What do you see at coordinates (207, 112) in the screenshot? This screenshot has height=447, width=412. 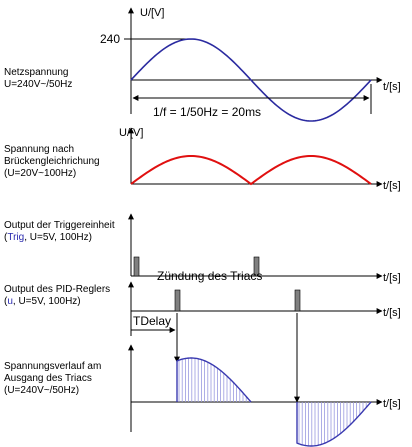 I see `period-text: 1/f = 1/50Hz = 20ms` at bounding box center [207, 112].